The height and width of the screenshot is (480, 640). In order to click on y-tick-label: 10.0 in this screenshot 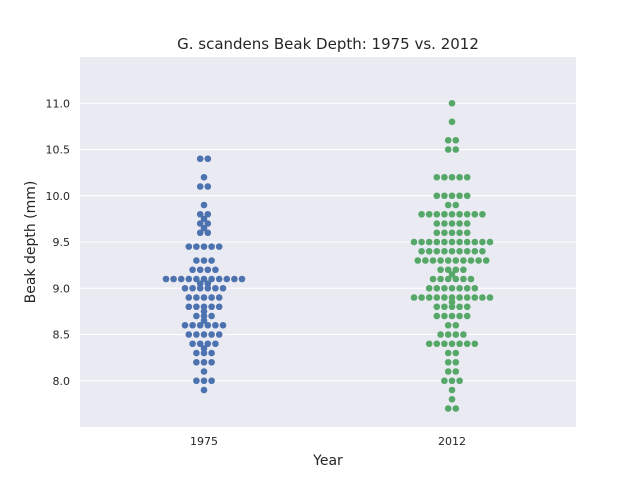, I will do `click(58, 196)`.